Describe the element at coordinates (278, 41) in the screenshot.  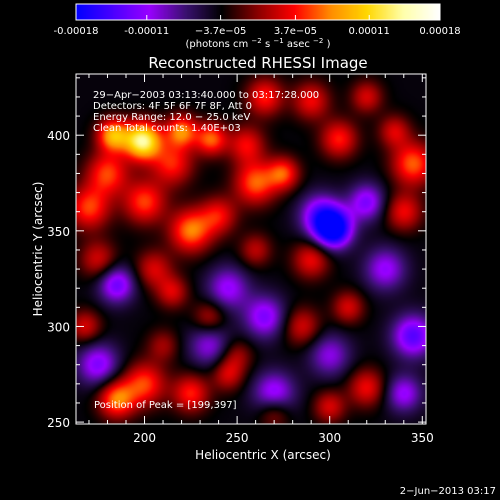
I see `unit-exp: −1` at that location.